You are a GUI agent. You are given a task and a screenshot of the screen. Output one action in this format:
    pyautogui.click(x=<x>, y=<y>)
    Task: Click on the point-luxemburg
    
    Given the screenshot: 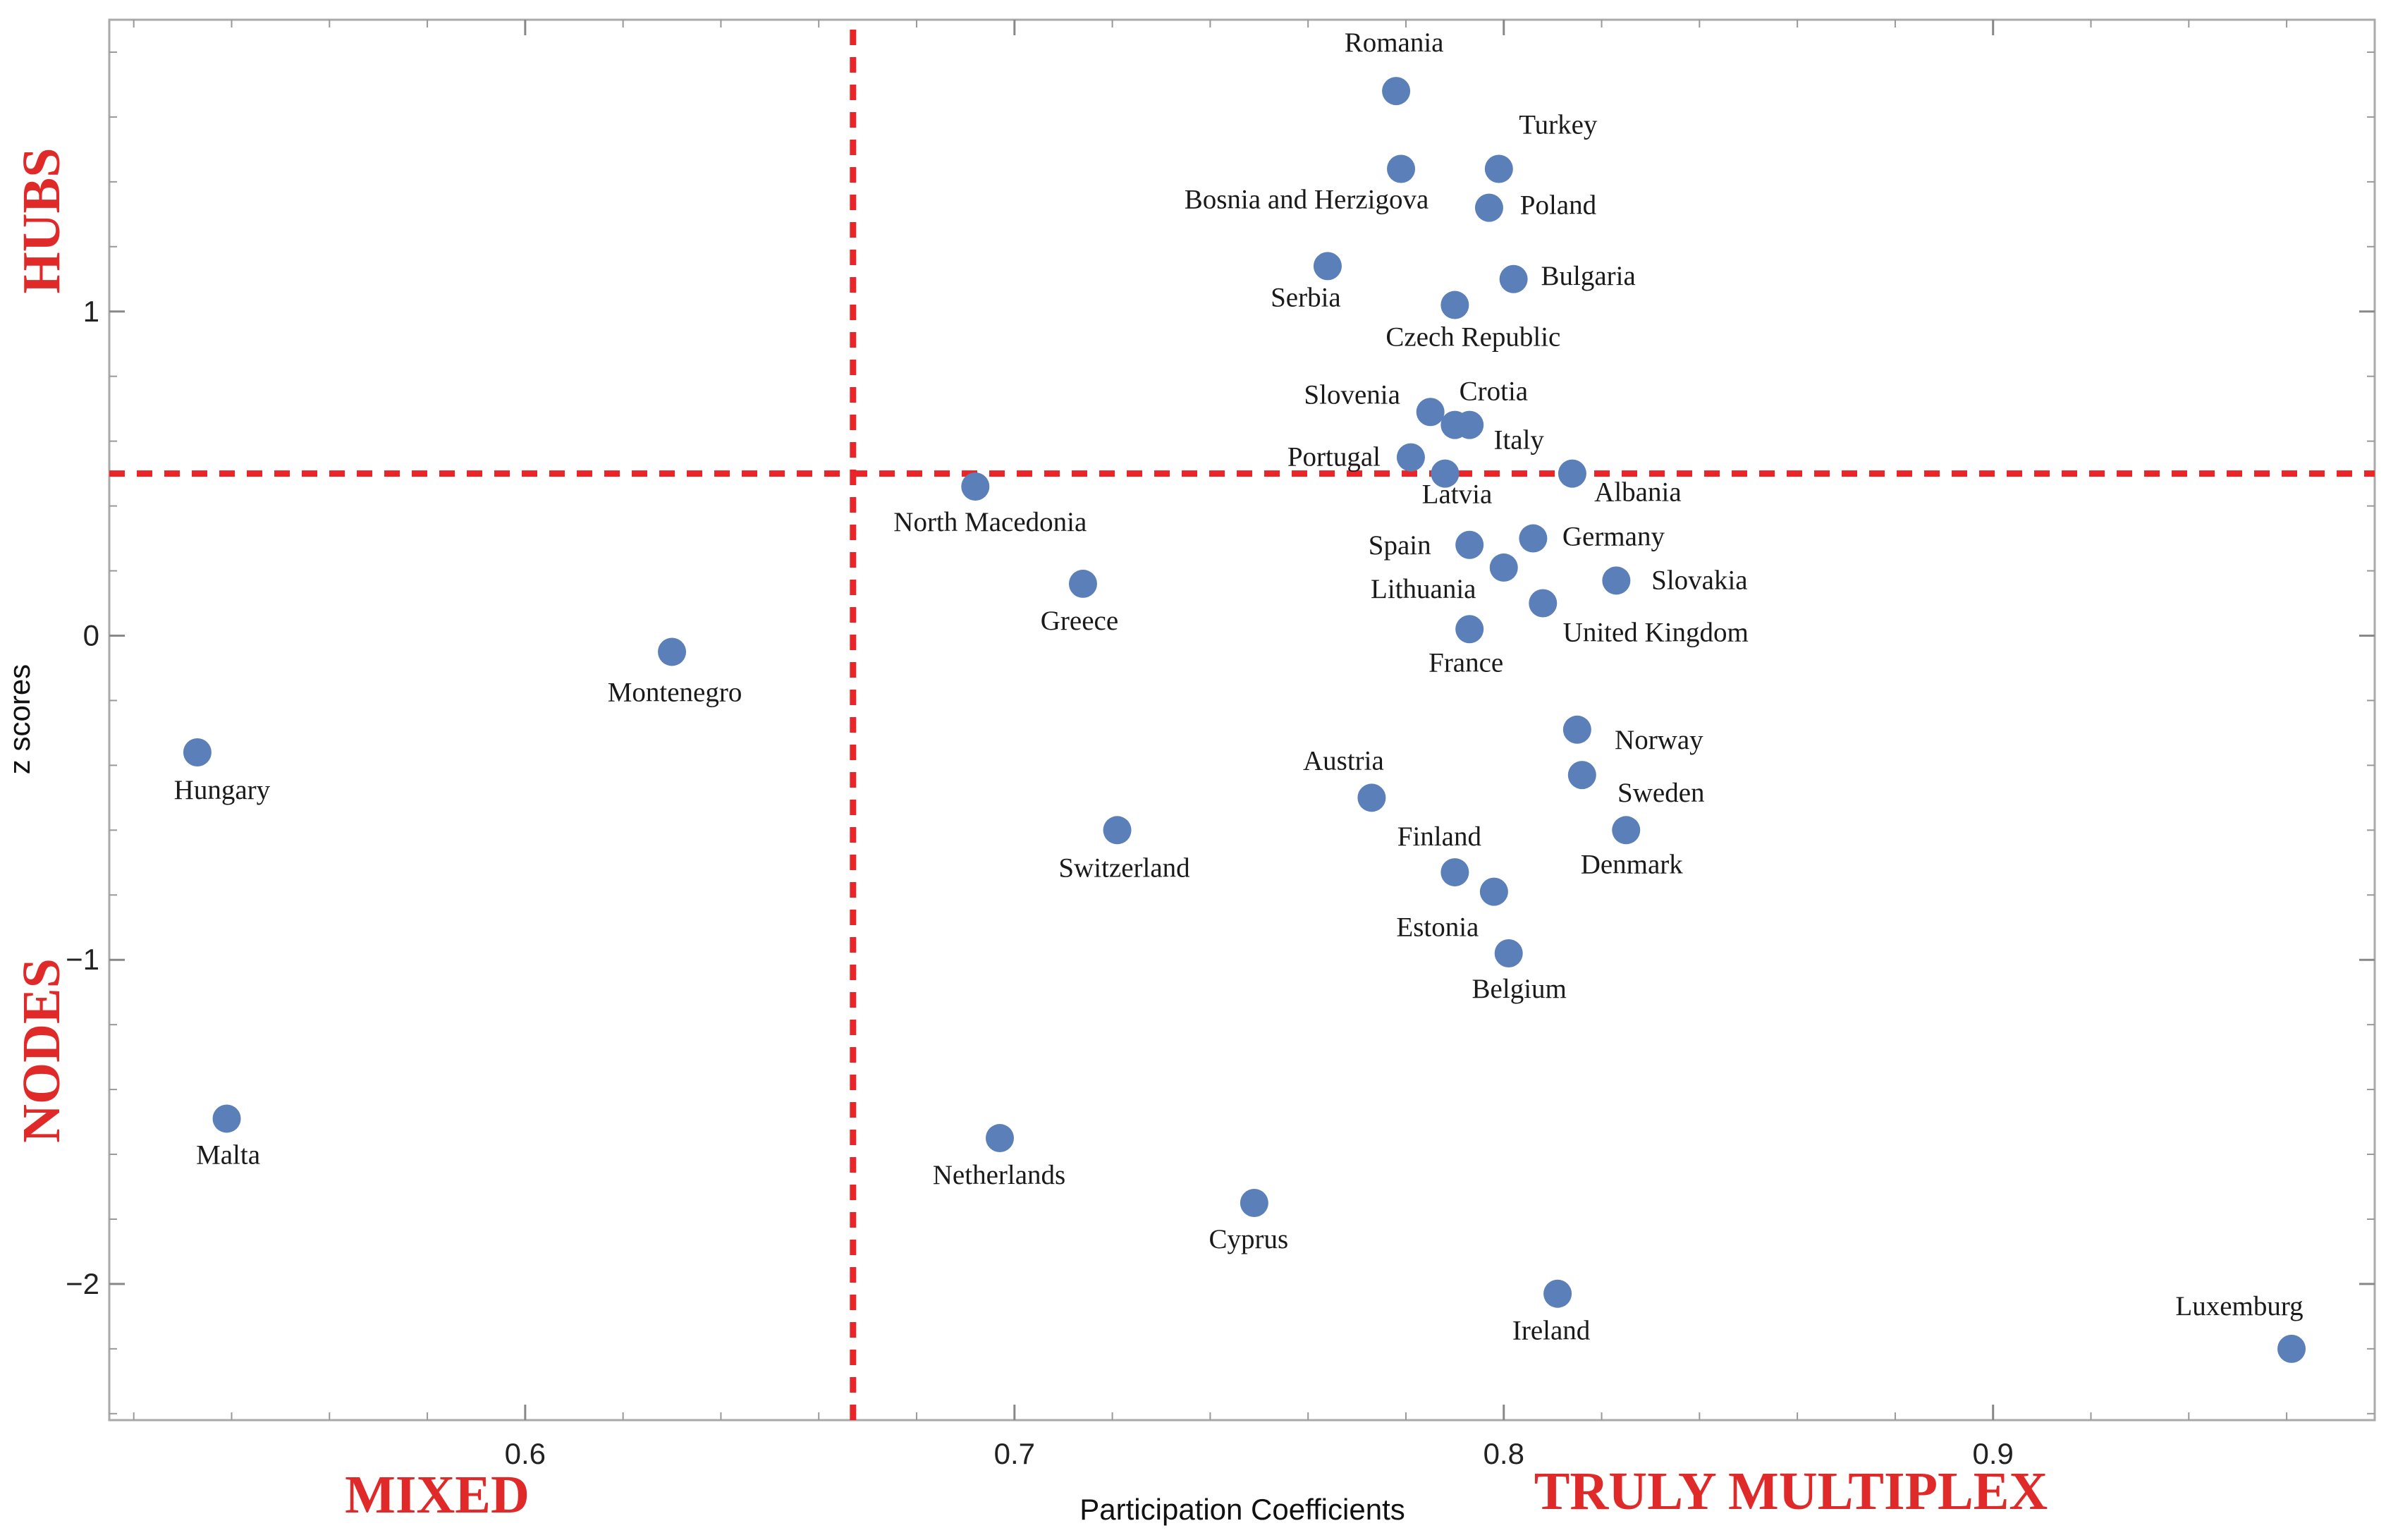 What is the action you would take?
    pyautogui.click(x=2292, y=1349)
    